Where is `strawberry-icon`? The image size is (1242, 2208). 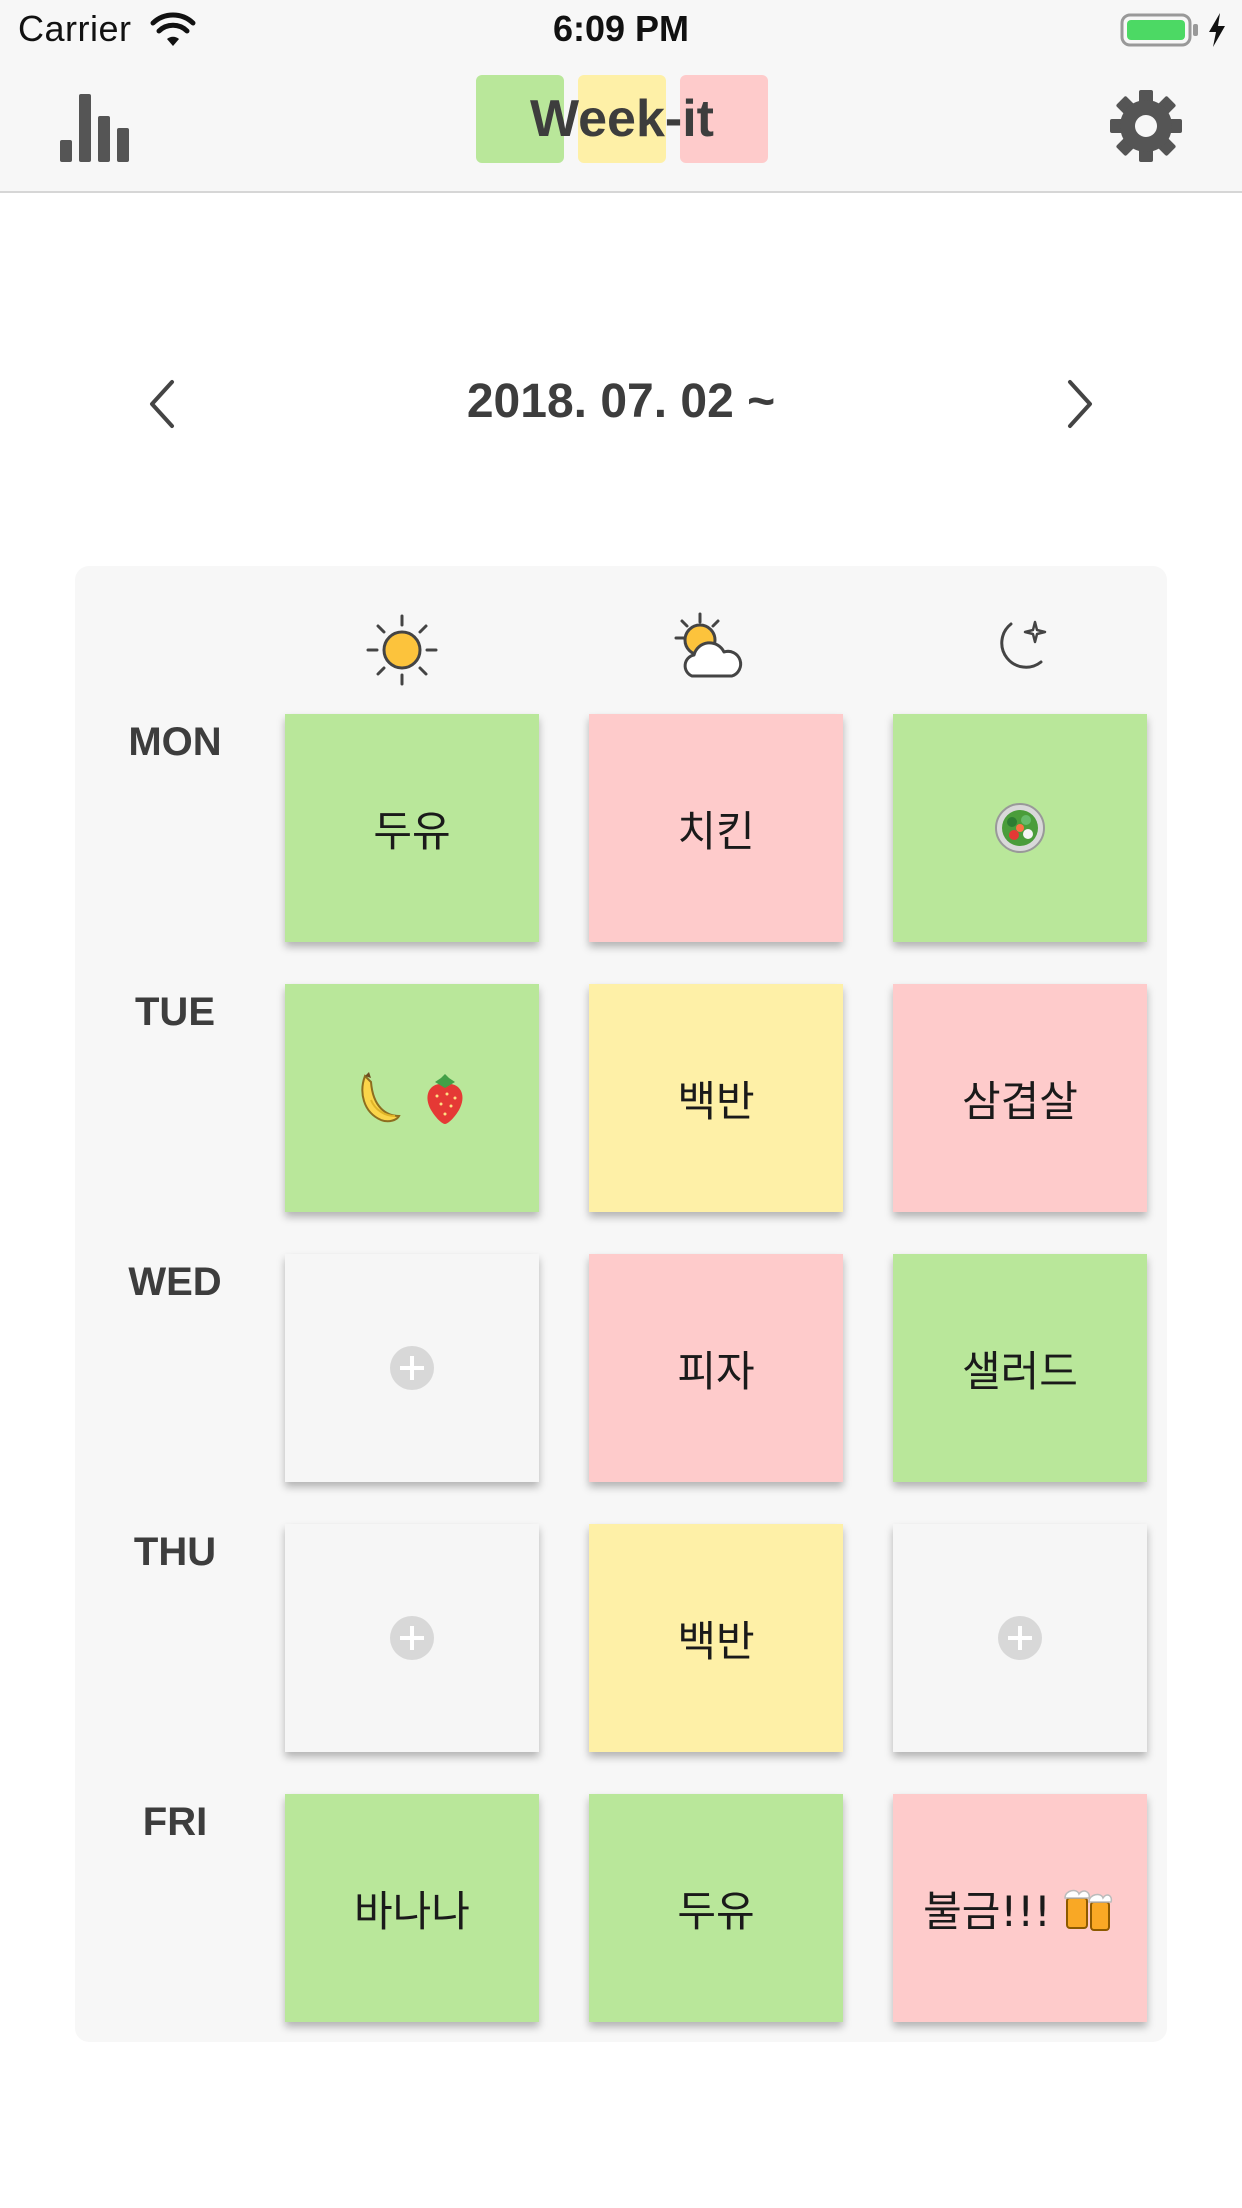
strawberry-icon is located at coordinates (445, 1099).